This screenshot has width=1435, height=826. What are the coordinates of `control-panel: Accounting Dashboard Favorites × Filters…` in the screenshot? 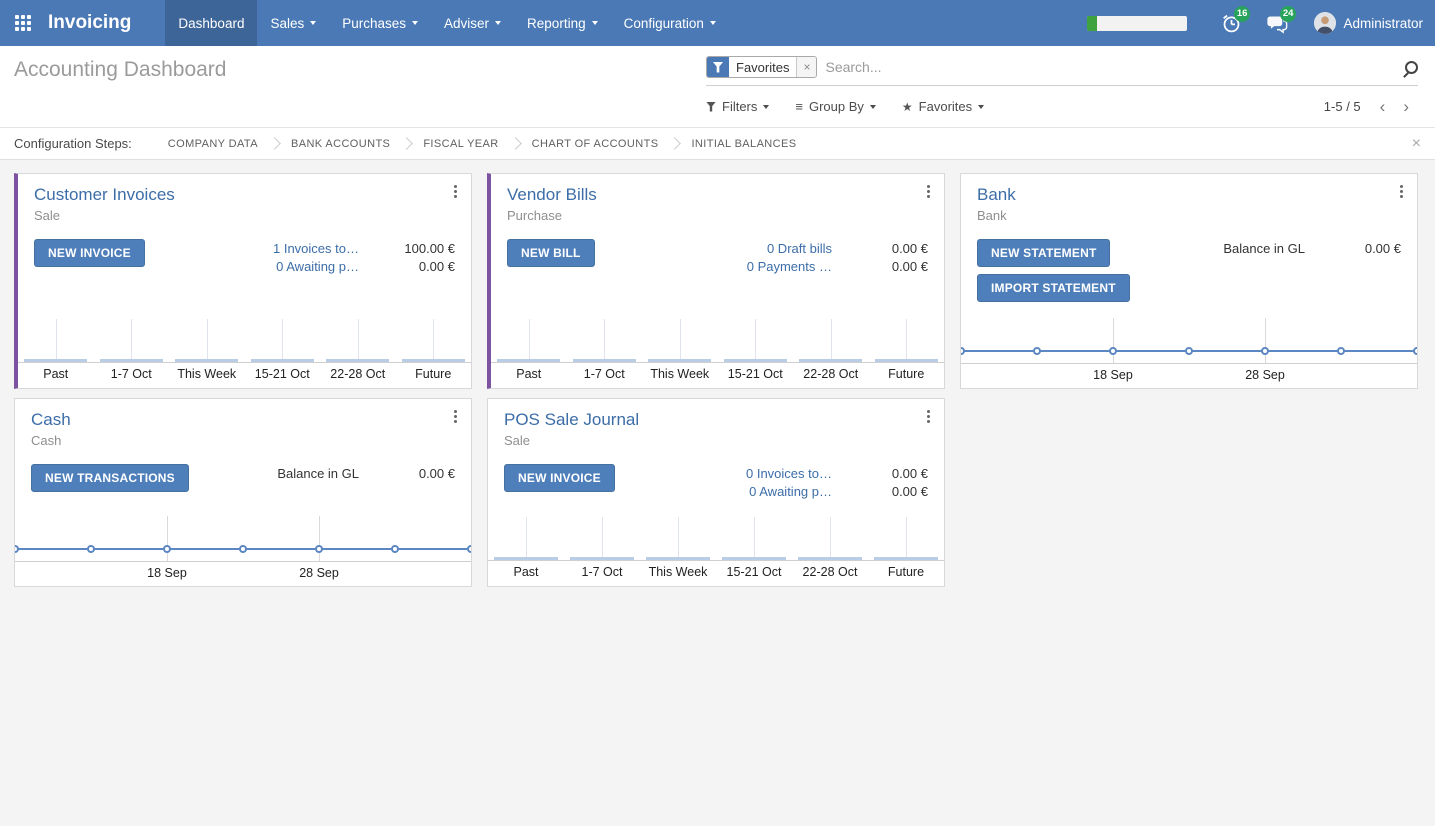 It's located at (717, 86).